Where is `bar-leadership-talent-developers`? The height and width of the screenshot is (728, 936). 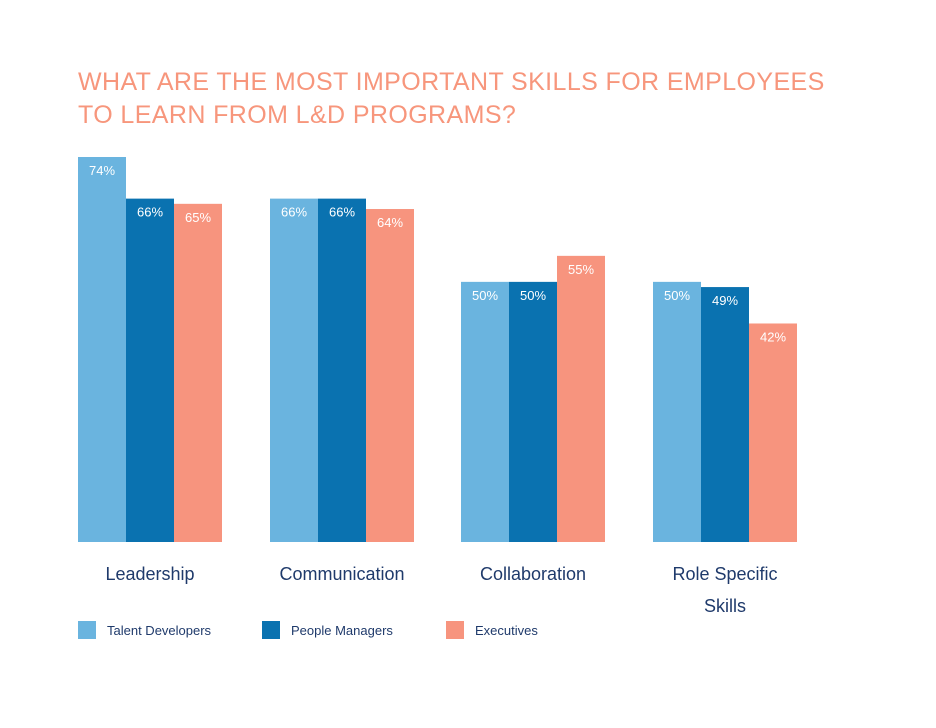
bar-leadership-talent-developers is located at coordinates (102, 349).